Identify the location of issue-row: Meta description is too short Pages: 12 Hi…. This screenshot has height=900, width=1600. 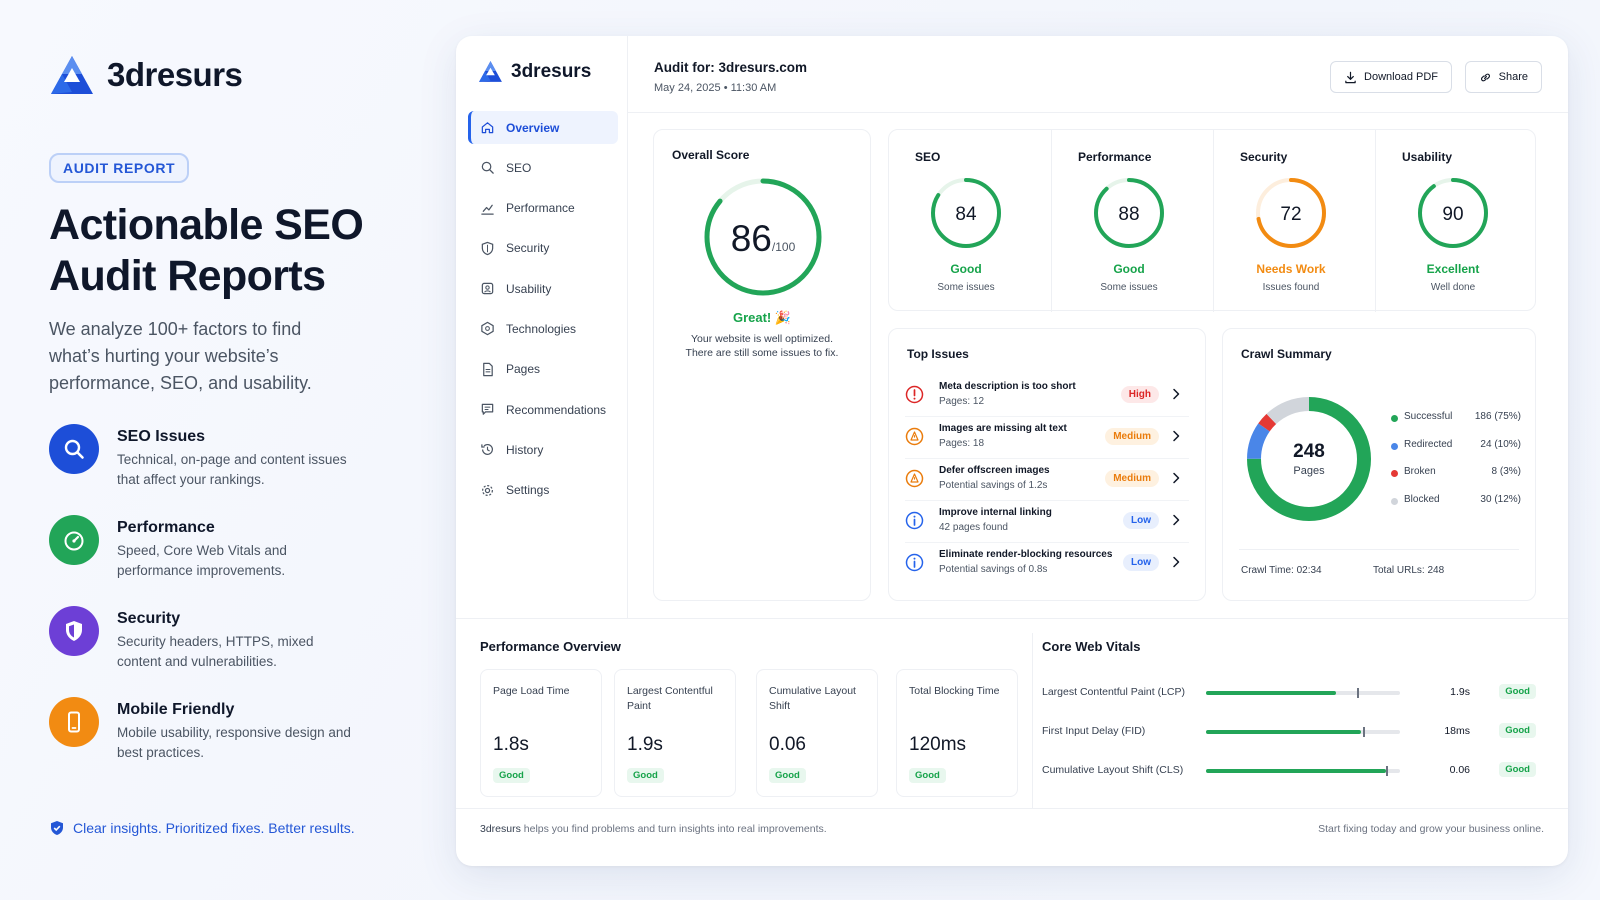
(1047, 397).